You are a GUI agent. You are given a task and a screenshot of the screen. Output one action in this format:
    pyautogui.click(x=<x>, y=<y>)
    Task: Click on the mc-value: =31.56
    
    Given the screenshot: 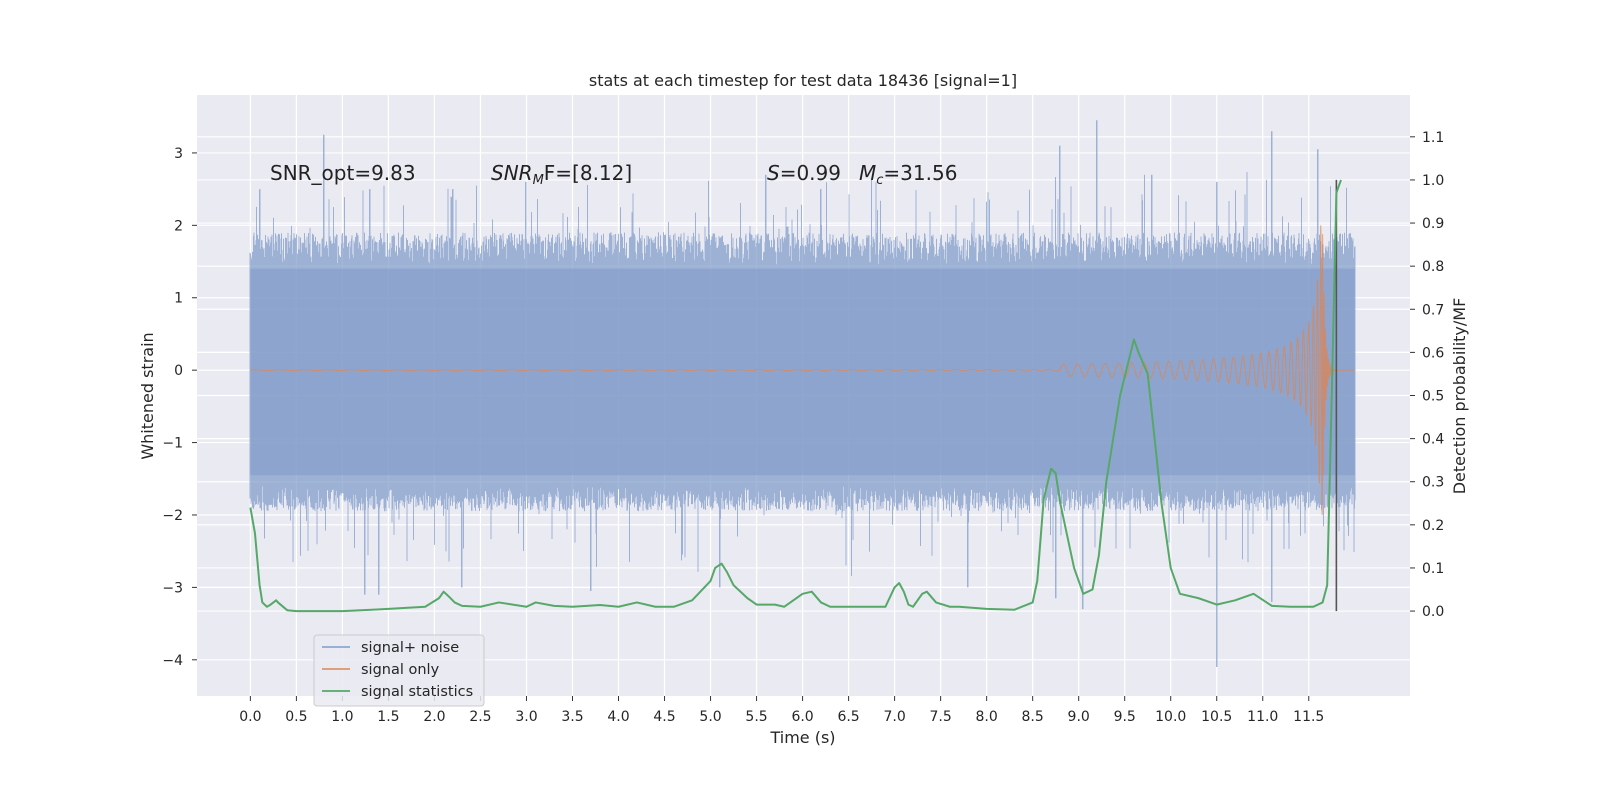 What is the action you would take?
    pyautogui.click(x=920, y=173)
    